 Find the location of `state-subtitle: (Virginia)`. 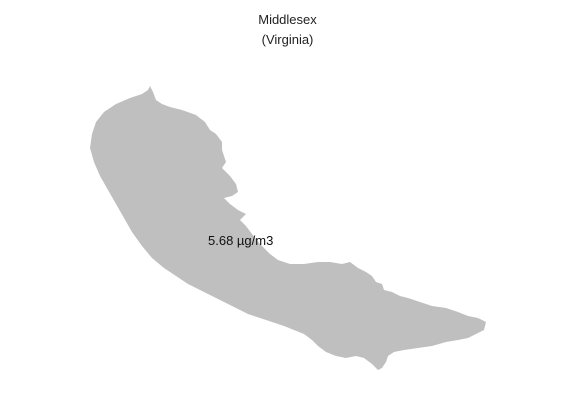

state-subtitle: (Virginia) is located at coordinates (287, 39).